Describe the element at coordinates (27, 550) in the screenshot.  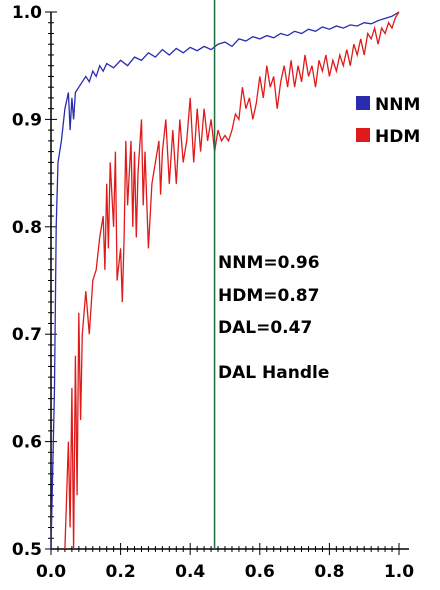
I see `y-tick-label: 0.5` at that location.